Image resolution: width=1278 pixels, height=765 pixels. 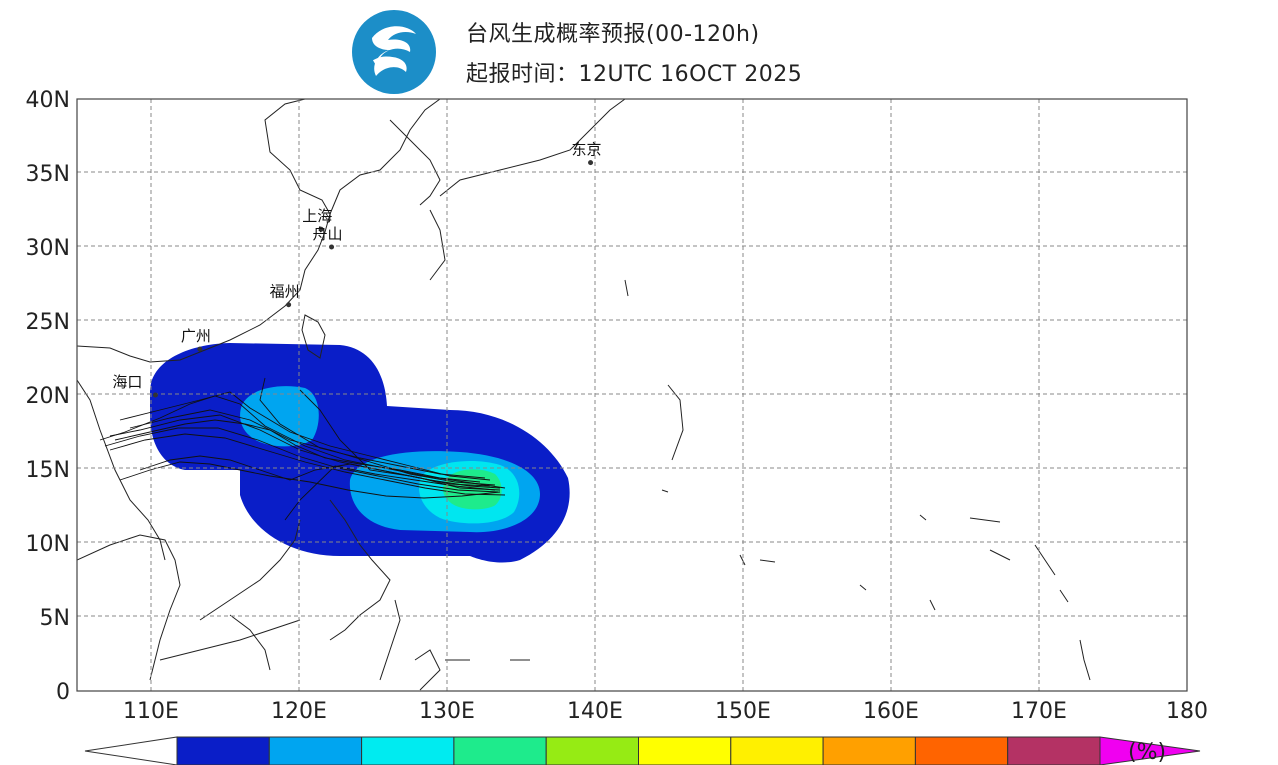 What do you see at coordinates (394, 52) in the screenshot?
I see `cma-swirl-logo-icon` at bounding box center [394, 52].